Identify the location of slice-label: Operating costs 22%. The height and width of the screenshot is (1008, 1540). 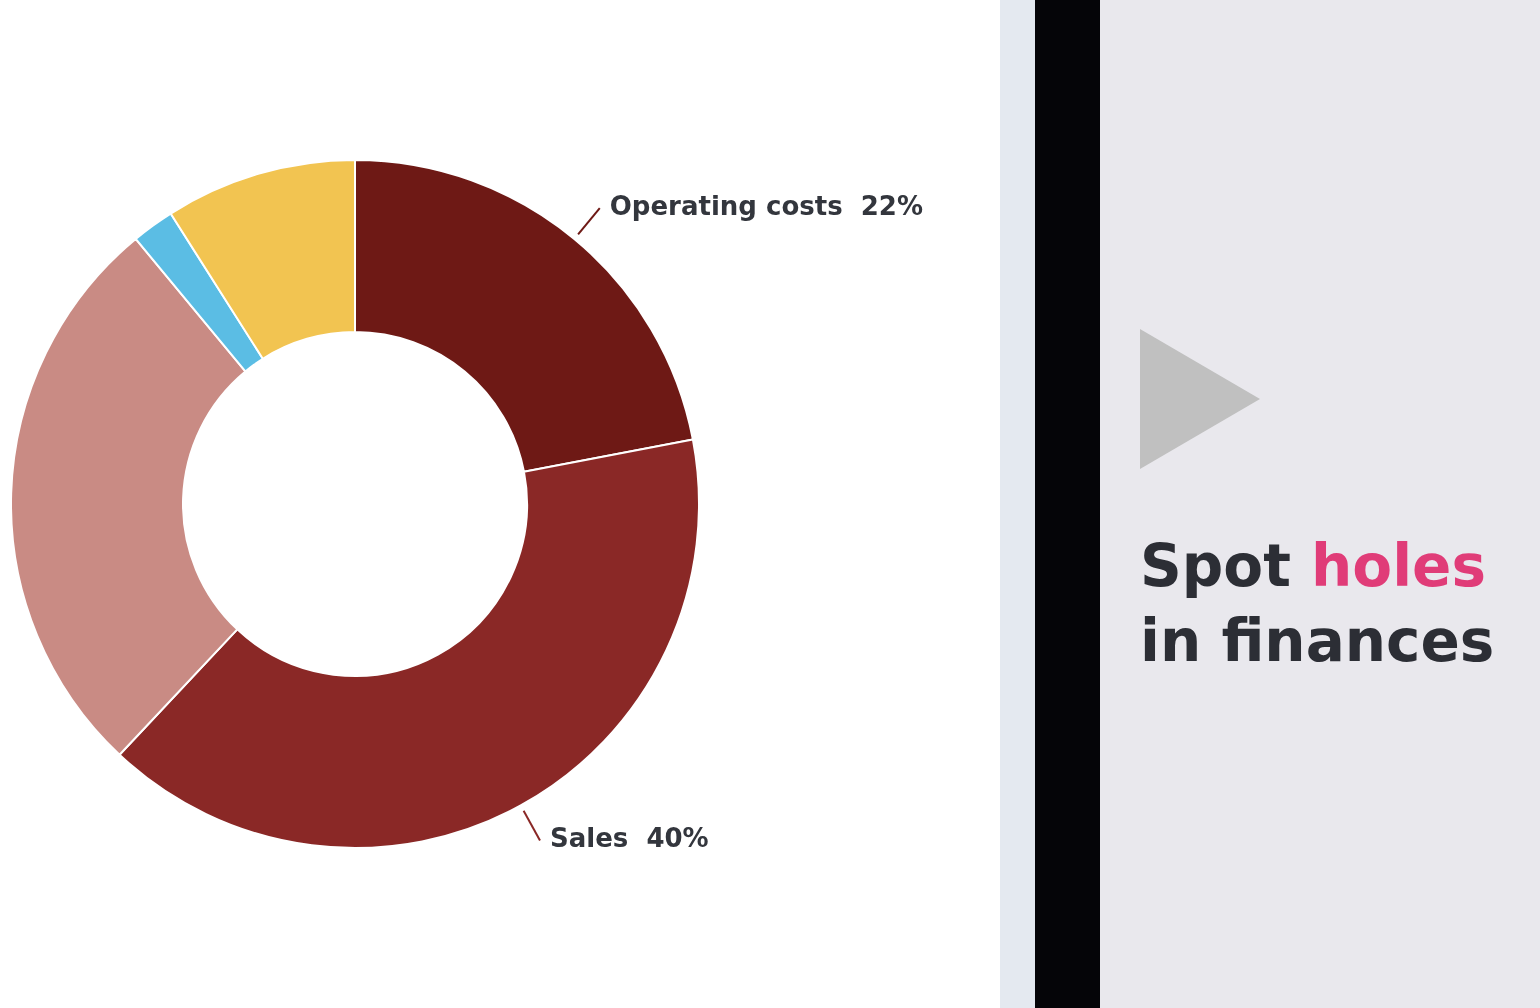
(766, 205).